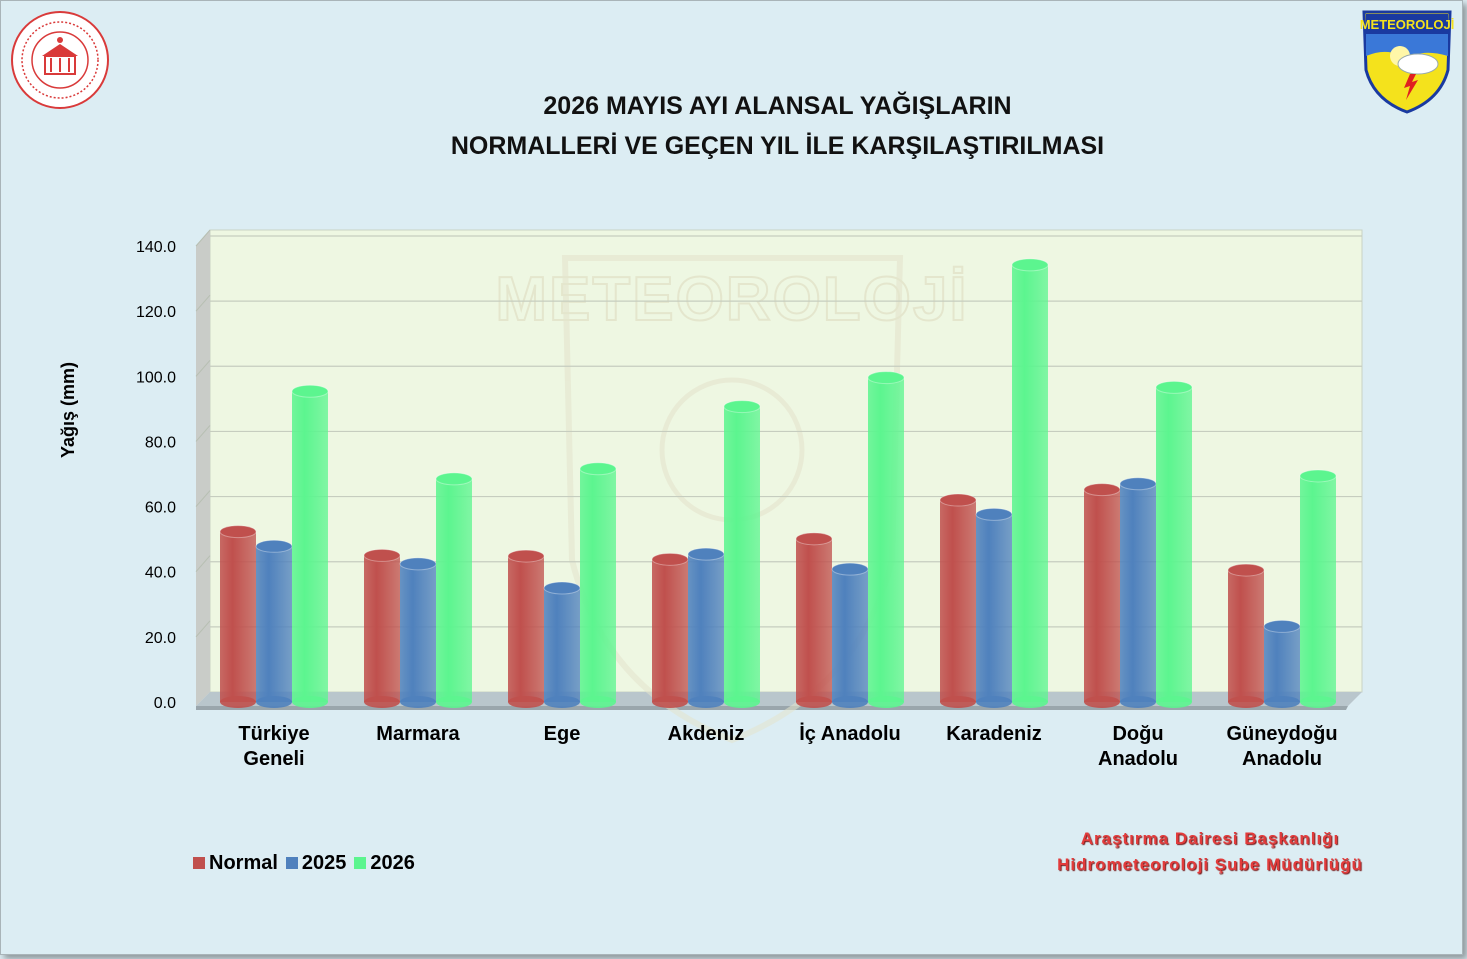 The width and height of the screenshot is (1467, 959). Describe the element at coordinates (156, 312) in the screenshot. I see `y-tick-label: 120.0` at that location.